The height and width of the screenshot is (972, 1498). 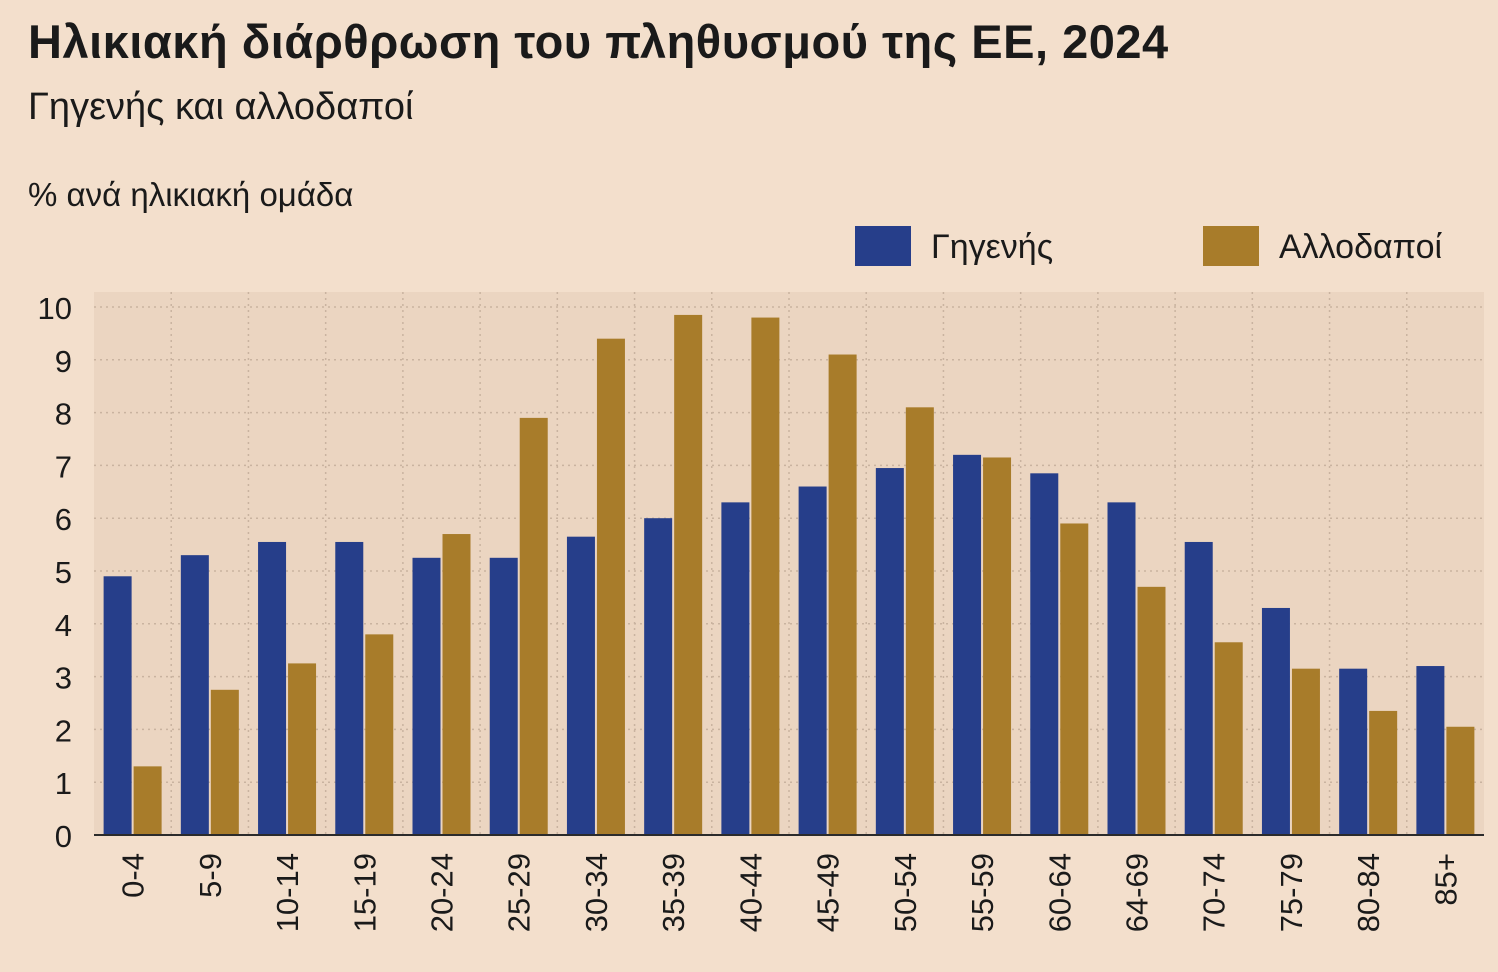 What do you see at coordinates (63, 466) in the screenshot?
I see `y-tick-label: 7` at bounding box center [63, 466].